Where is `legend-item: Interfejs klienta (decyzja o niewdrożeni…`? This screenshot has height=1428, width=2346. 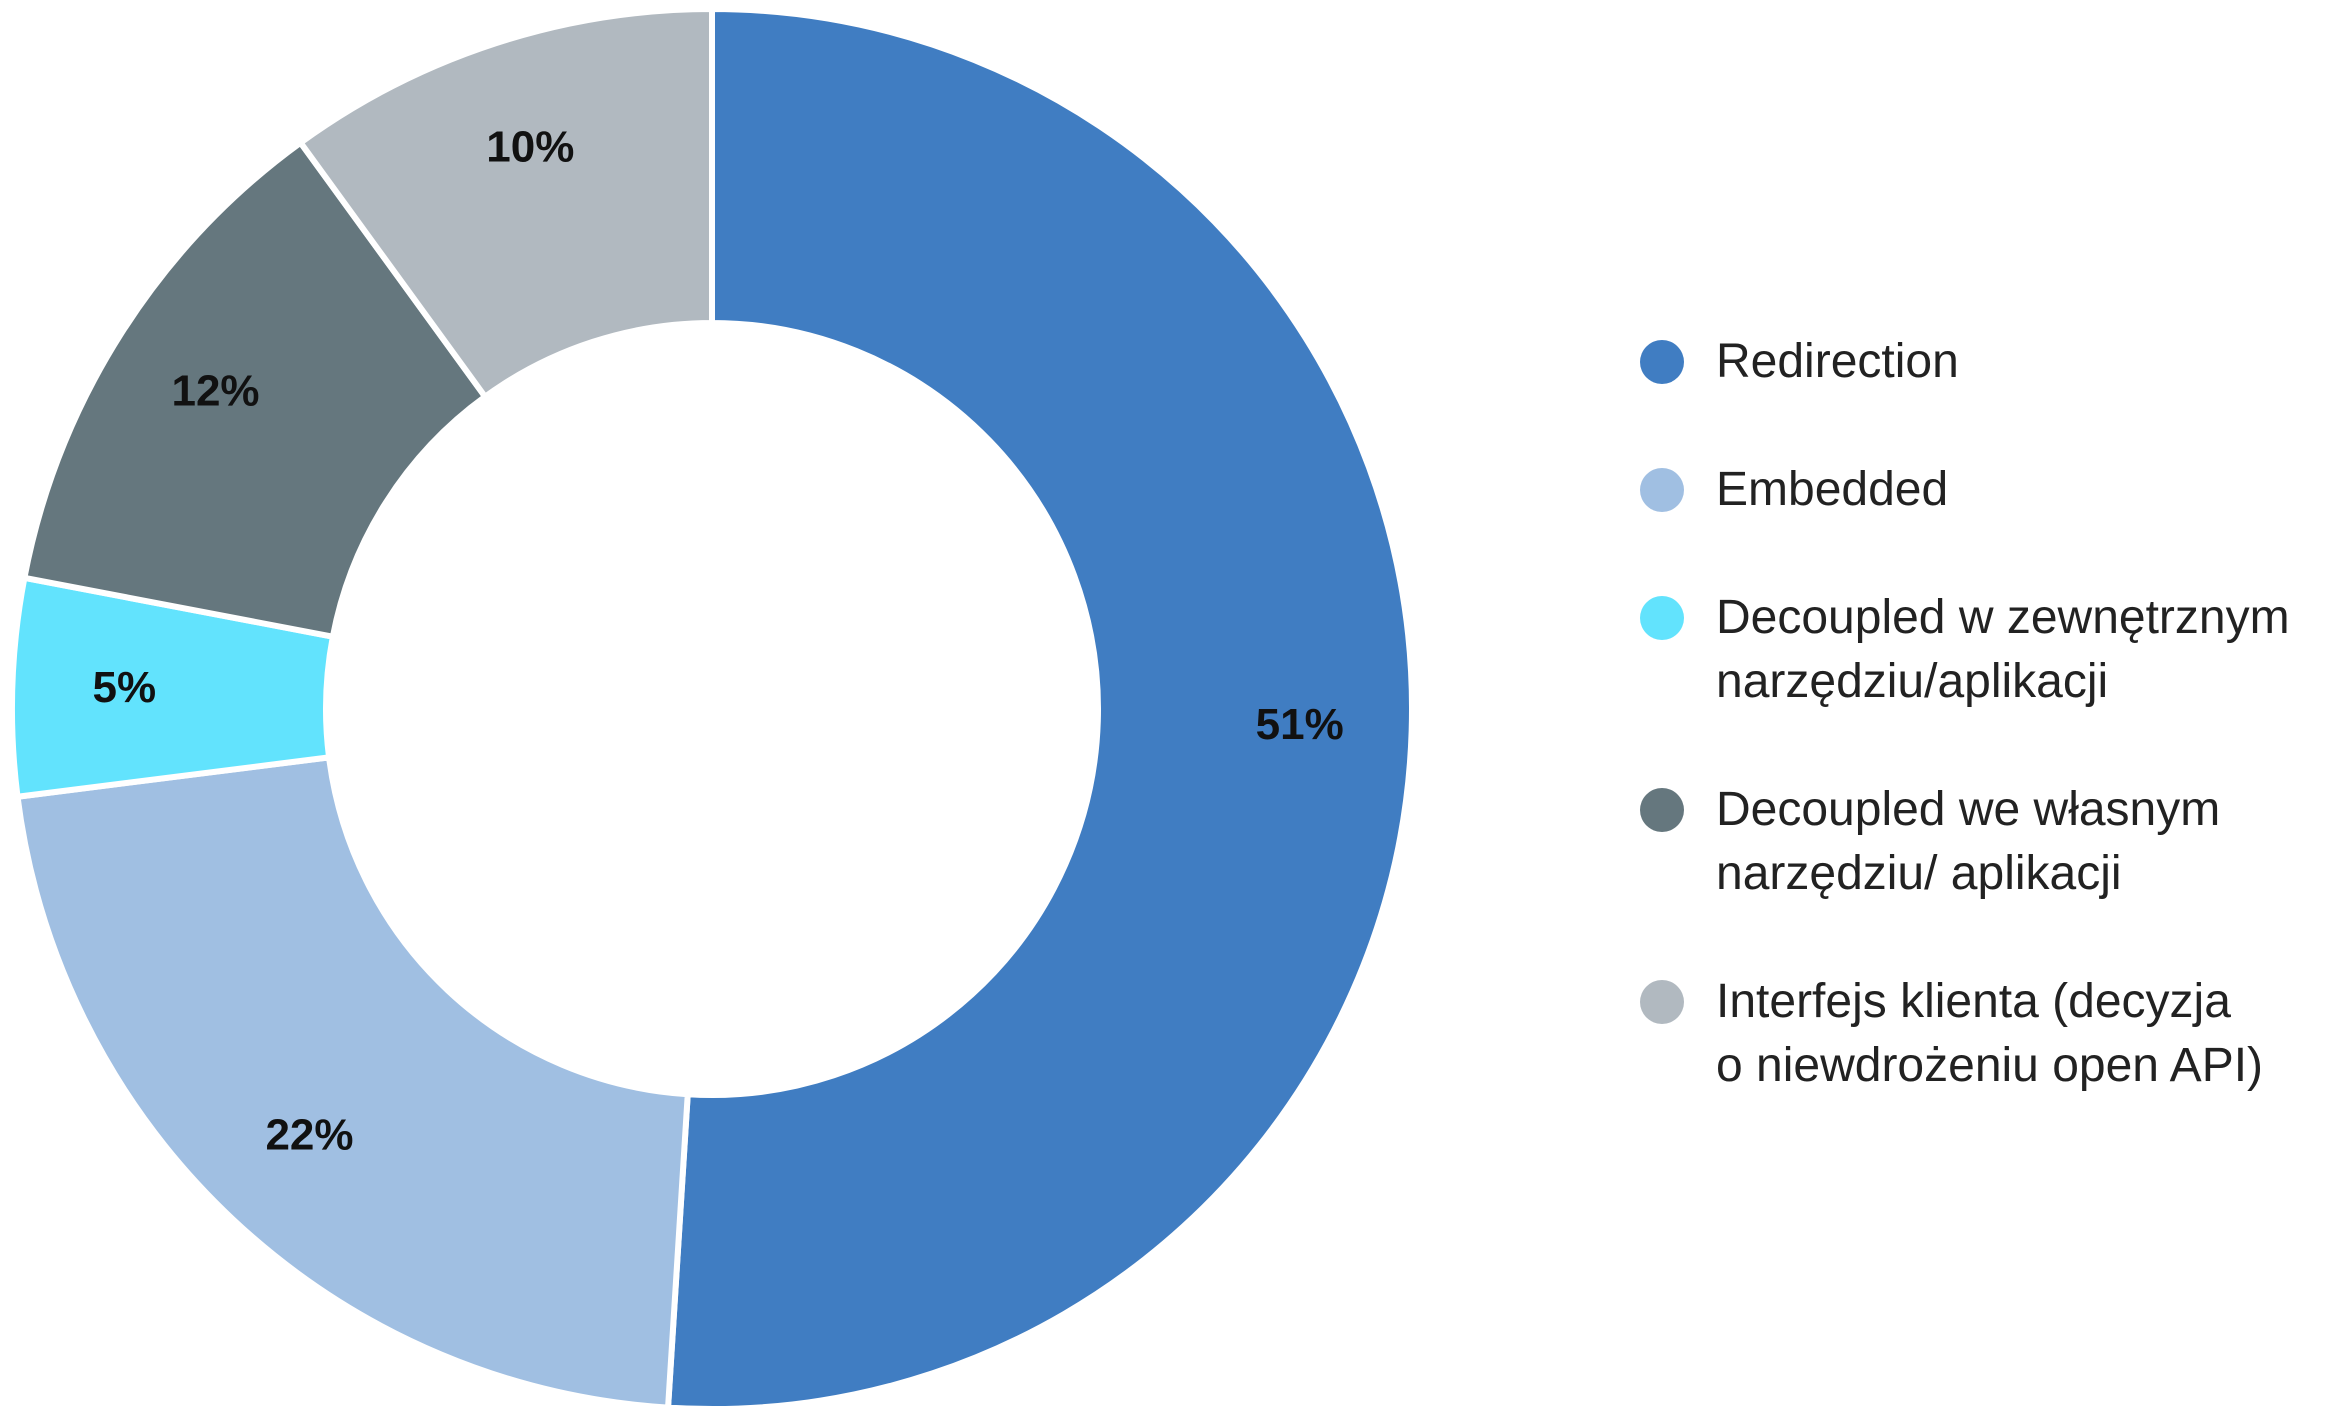
legend-item: Interfejs klienta (decyzja o niewdrożeni… is located at coordinates (1963, 1034).